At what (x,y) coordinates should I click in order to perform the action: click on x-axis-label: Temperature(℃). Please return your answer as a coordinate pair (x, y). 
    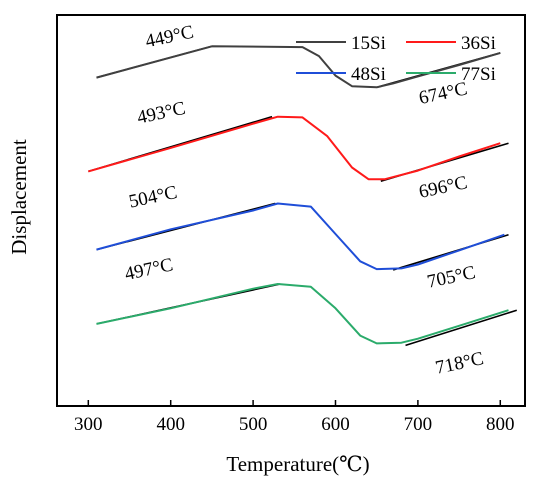
    Looking at the image, I should click on (297, 464).